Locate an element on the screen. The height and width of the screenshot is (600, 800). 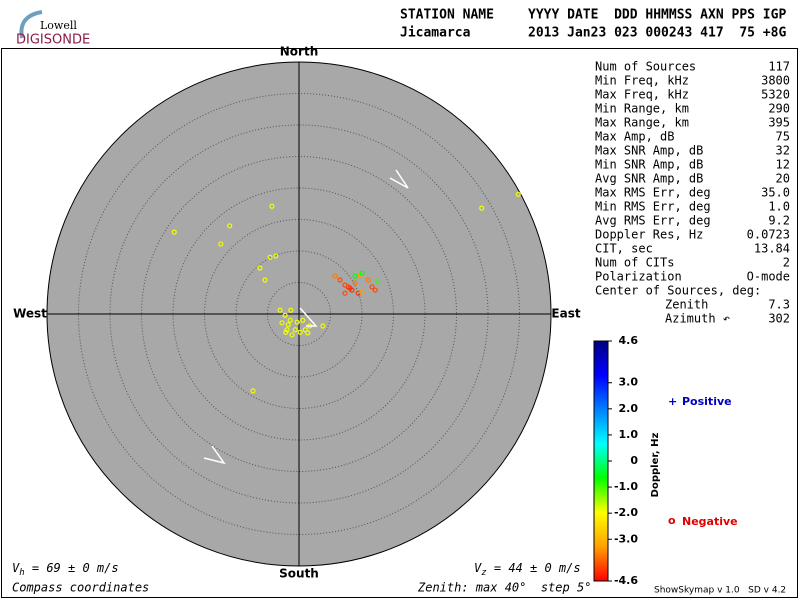
stat-label: Doppler Res, Hz is located at coordinates (649, 235).